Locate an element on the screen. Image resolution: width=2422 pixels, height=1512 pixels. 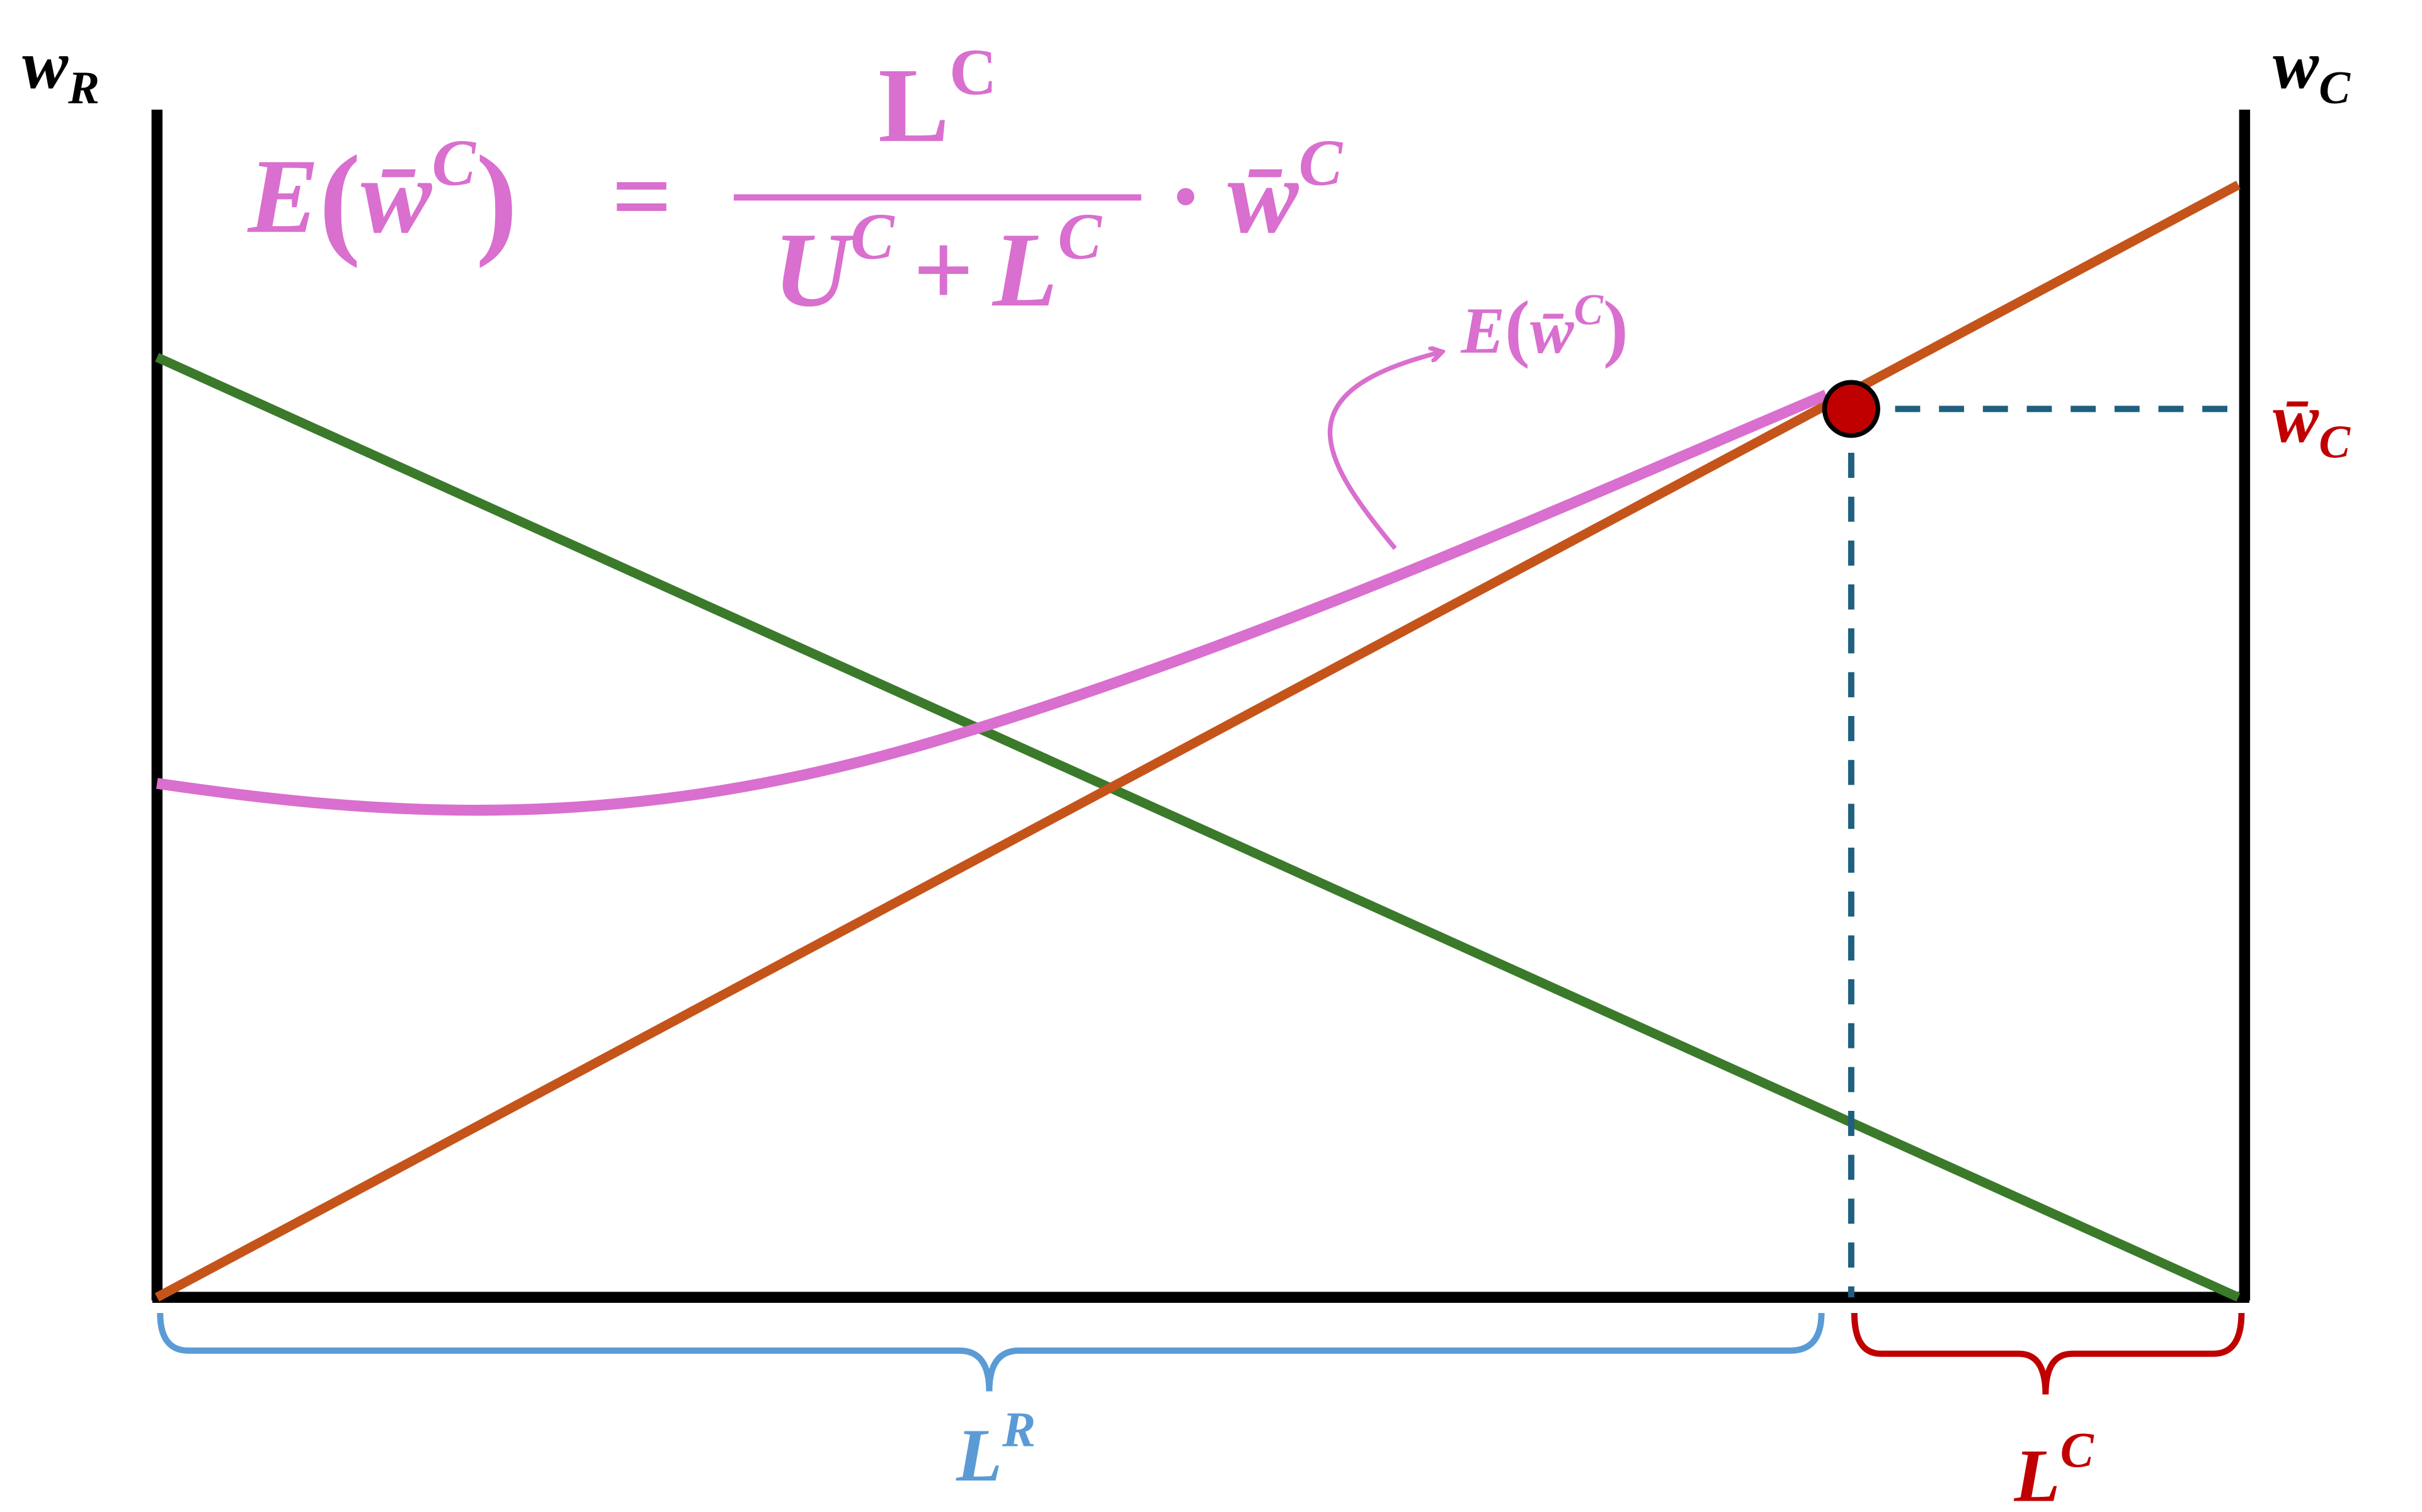
formula: E(w̄C) = LC UC + LC · w̄C is located at coordinates (796, 182).